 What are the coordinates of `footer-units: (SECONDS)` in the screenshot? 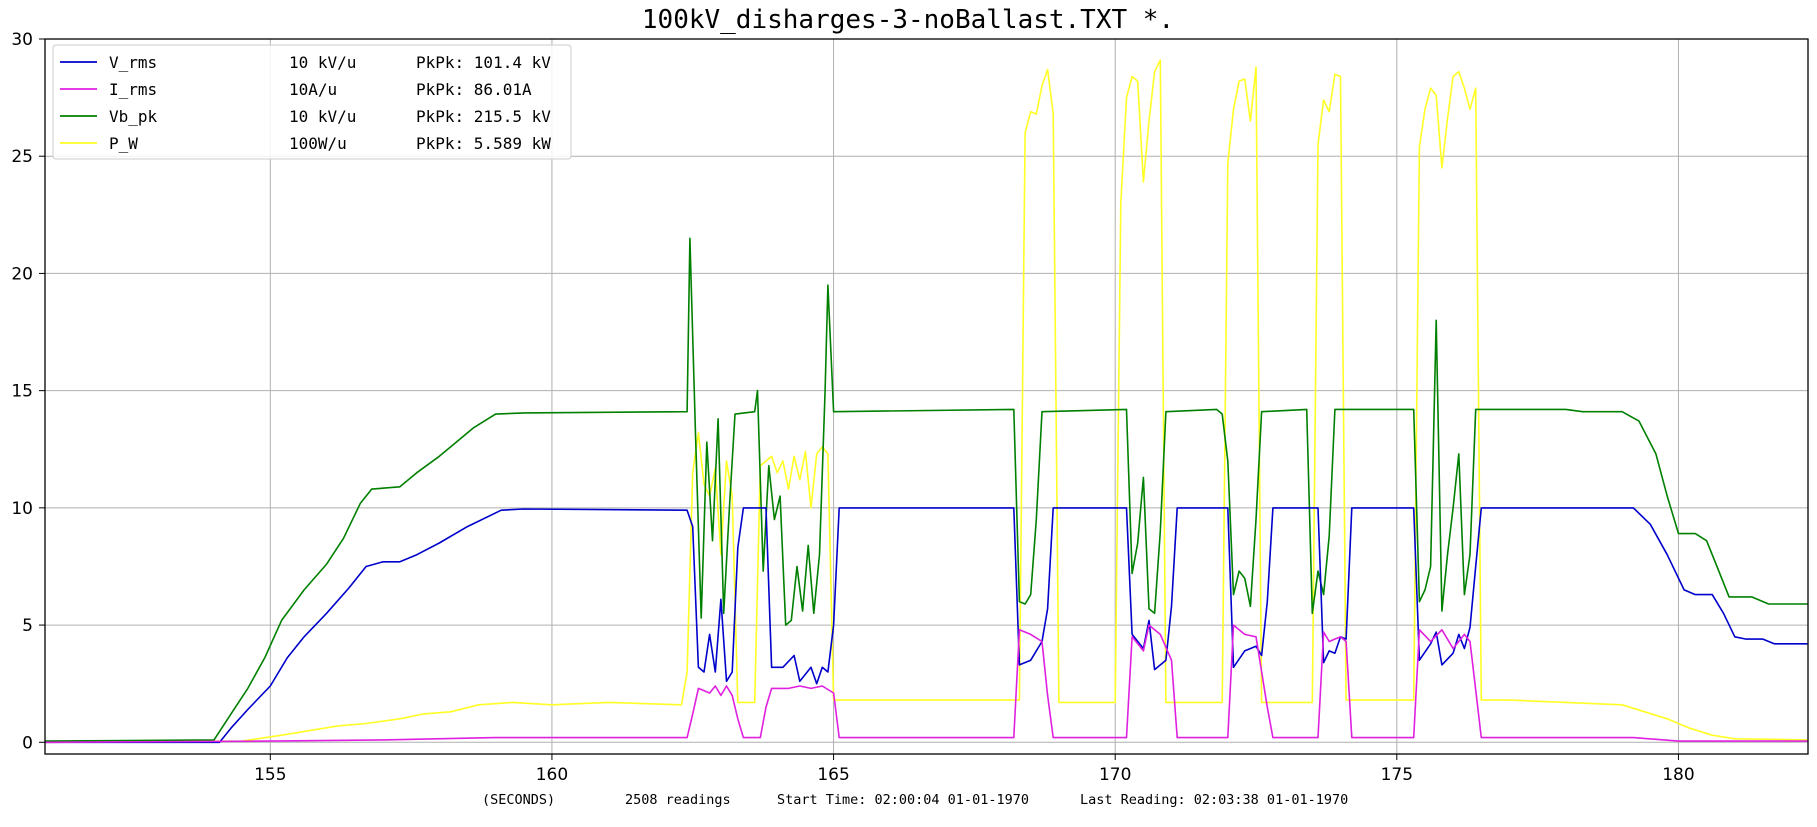 It's located at (518, 800).